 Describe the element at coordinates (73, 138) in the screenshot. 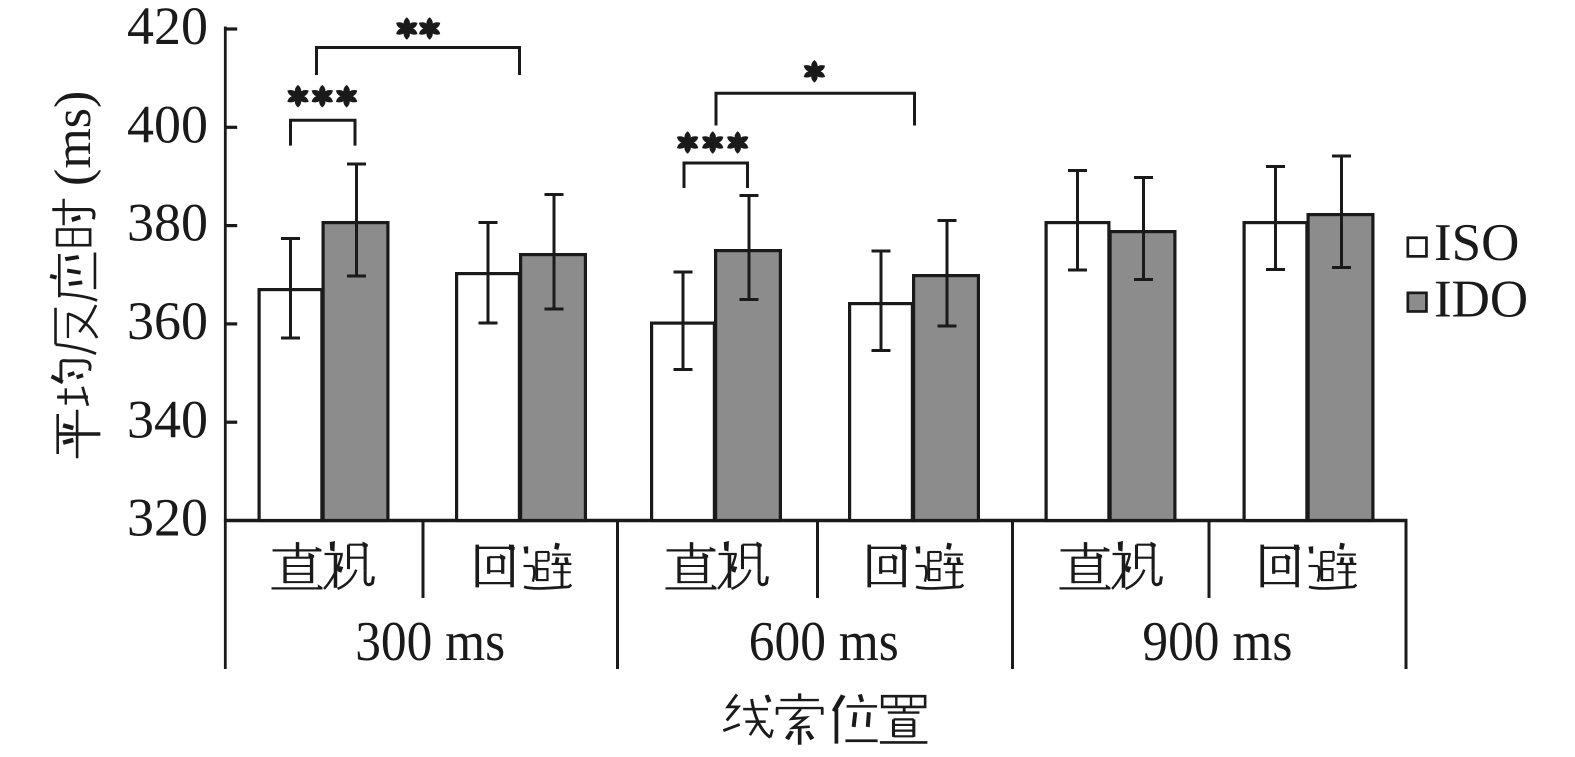

I see `svg-text: (ms)` at that location.